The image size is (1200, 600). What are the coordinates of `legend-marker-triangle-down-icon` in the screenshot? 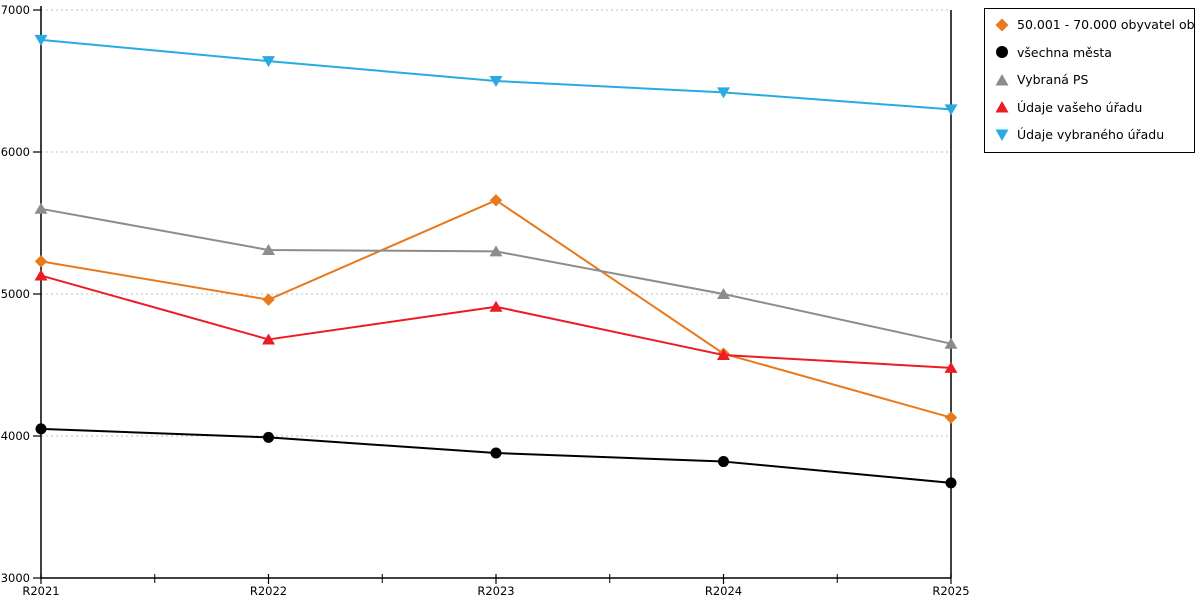 It's located at (1002, 135).